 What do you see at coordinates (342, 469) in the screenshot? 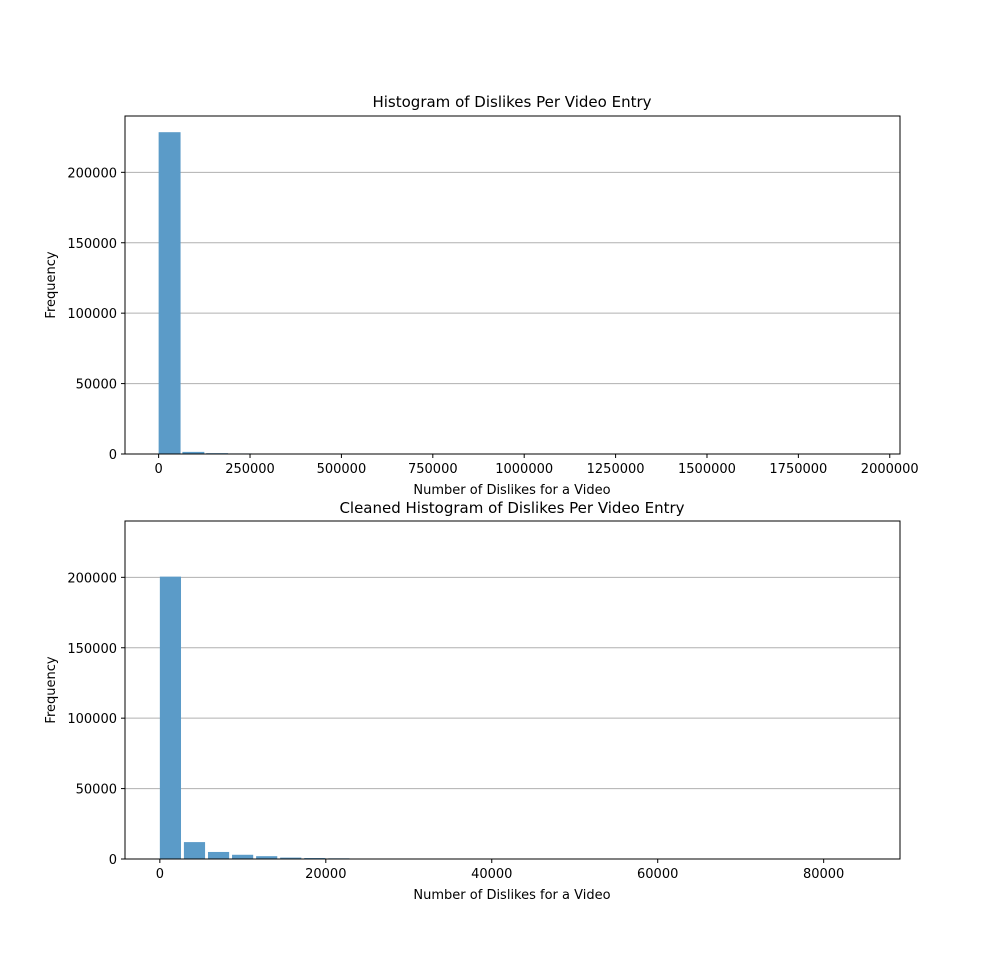
I see `x-tick-label: 500000` at bounding box center [342, 469].